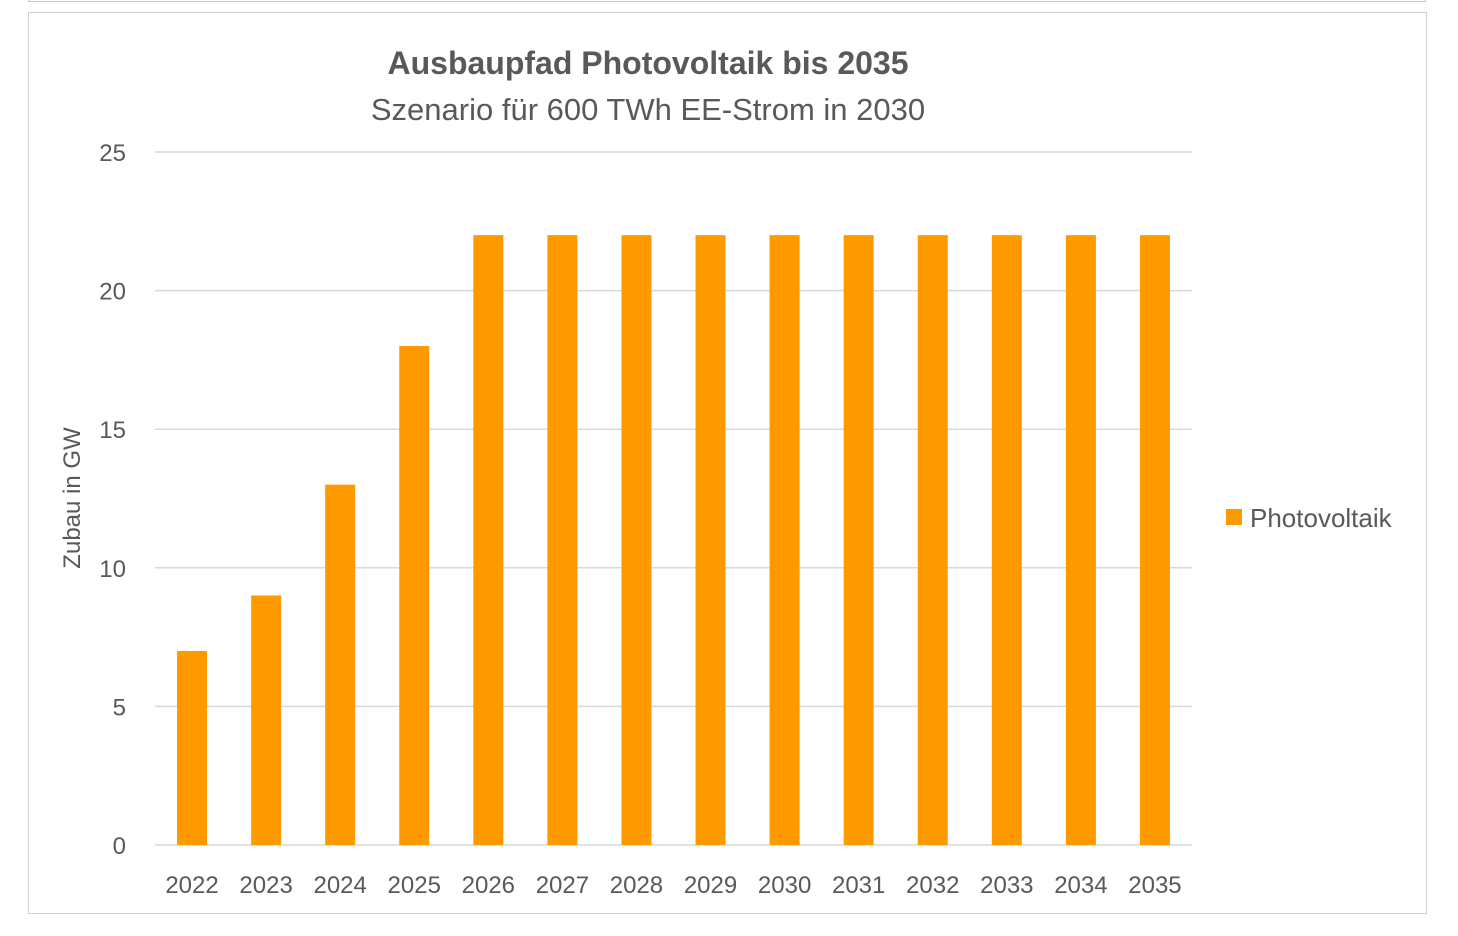 The height and width of the screenshot is (936, 1458). I want to click on x-tick-label: 2028, so click(636, 885).